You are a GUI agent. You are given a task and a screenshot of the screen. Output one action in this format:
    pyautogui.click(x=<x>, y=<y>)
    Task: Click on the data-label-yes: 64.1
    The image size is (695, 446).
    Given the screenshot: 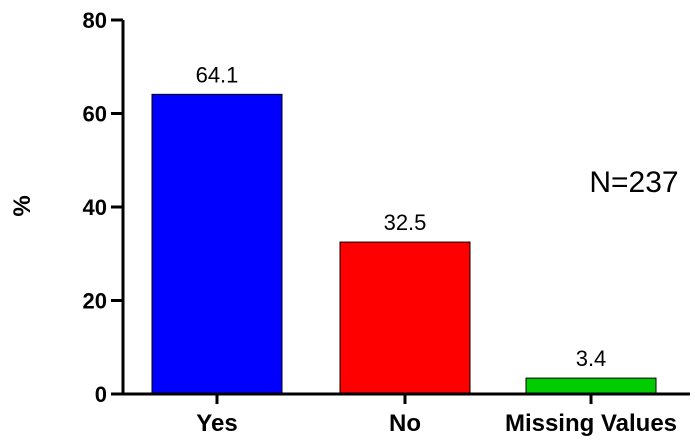 What is the action you would take?
    pyautogui.click(x=217, y=74)
    